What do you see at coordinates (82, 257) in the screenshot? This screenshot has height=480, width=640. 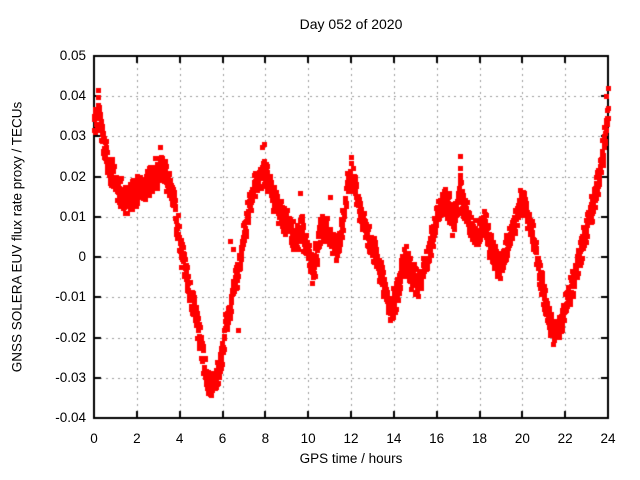 I see `y-tick-label: 0` at bounding box center [82, 257].